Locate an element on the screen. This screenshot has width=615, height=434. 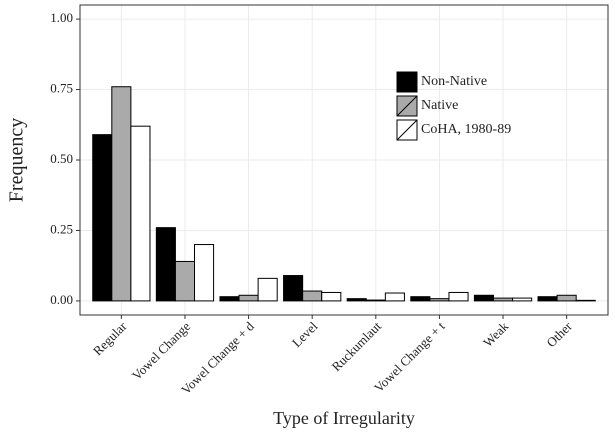
x-tick-label: Regular is located at coordinates (110, 338).